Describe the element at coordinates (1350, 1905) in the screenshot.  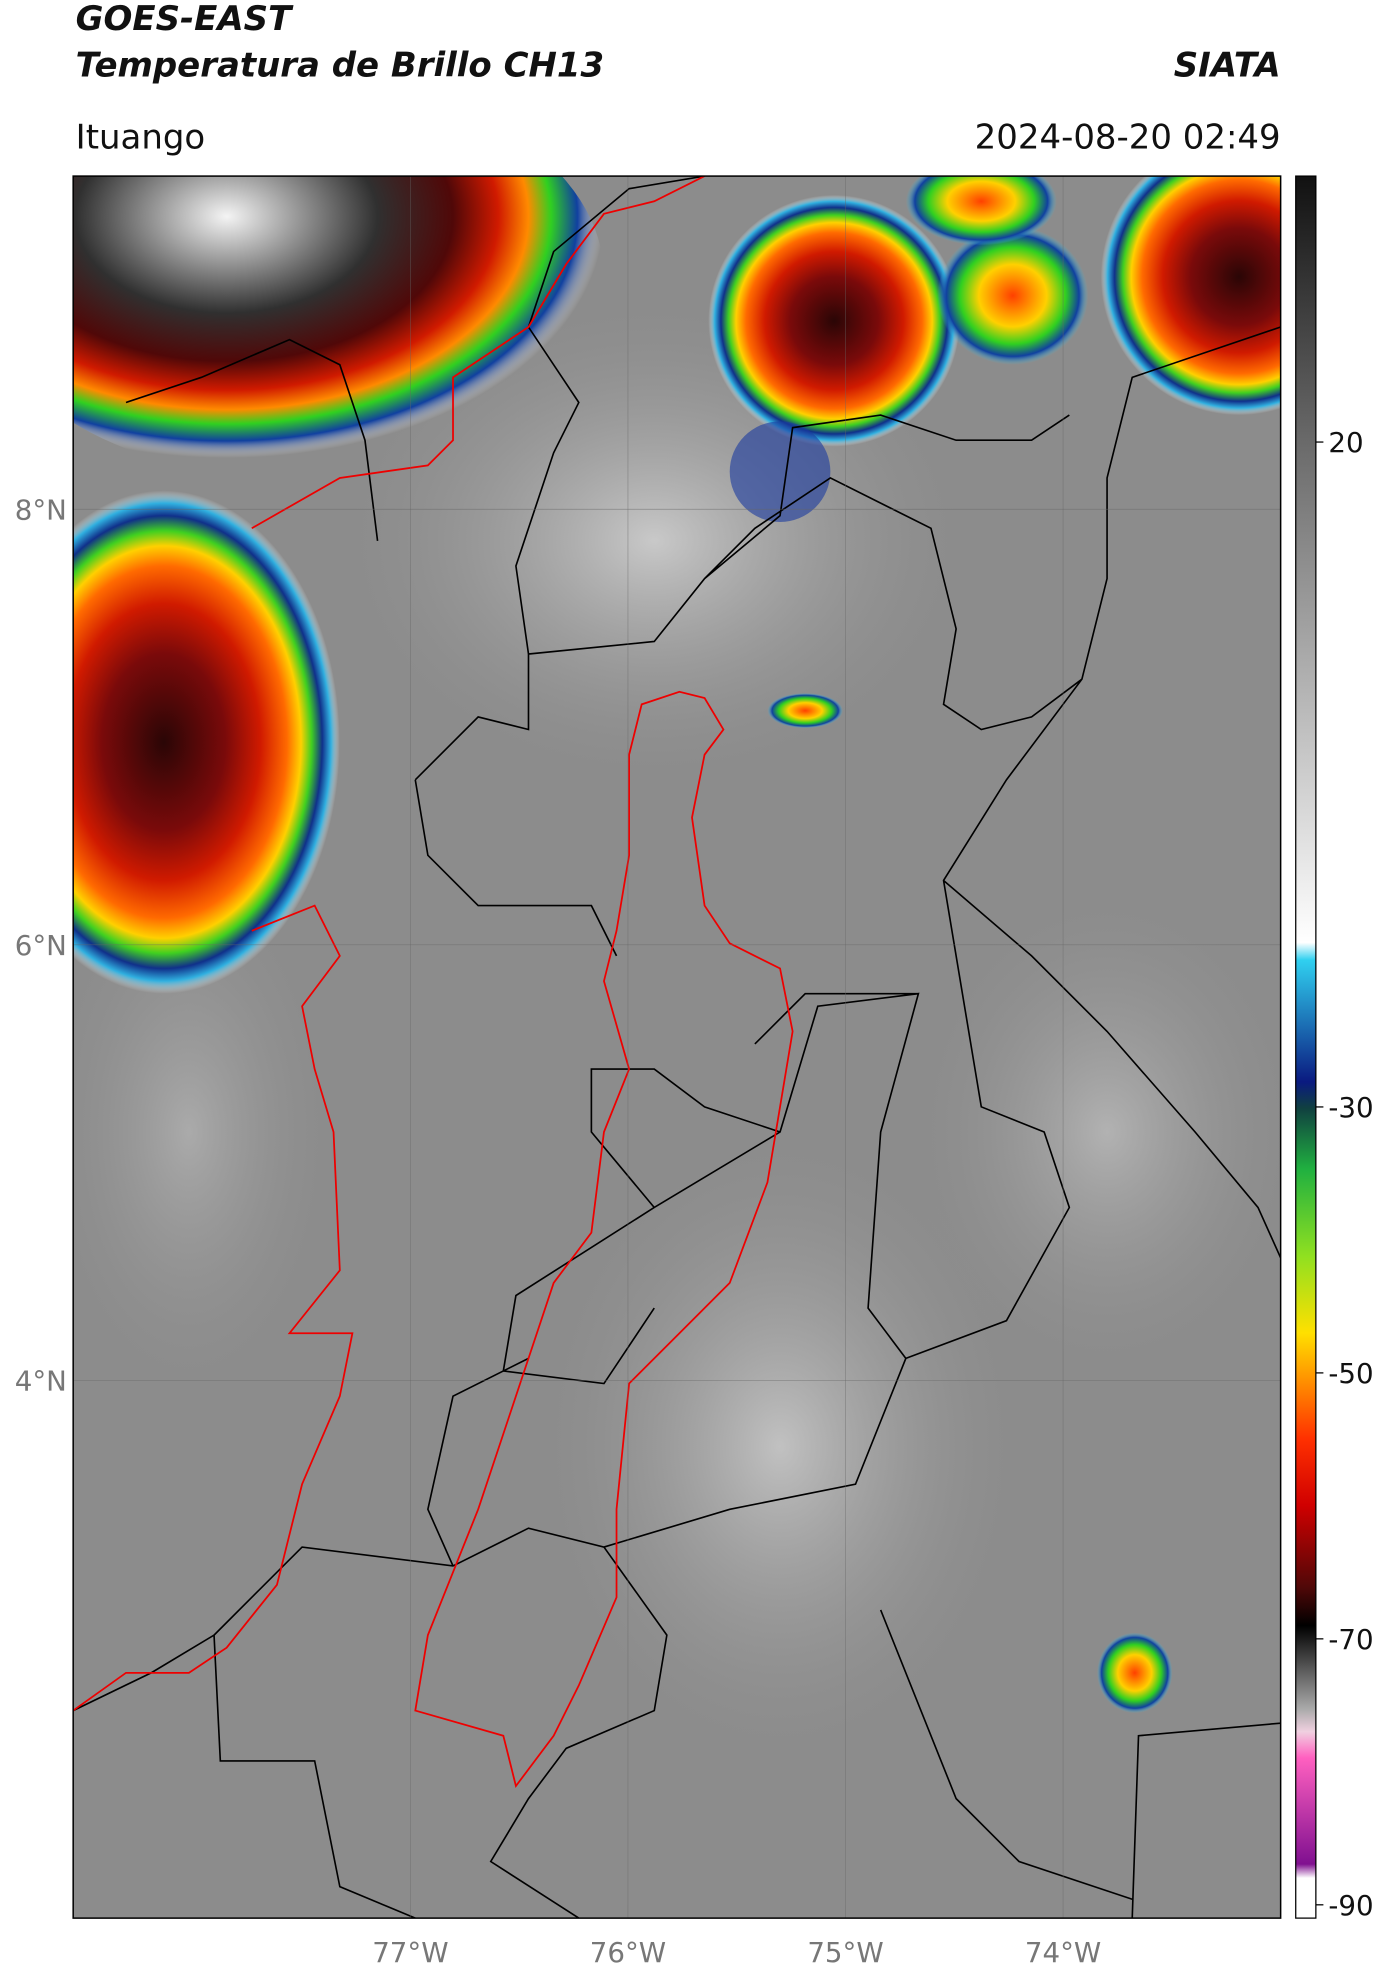
I see `colorbar-tick-label: -90` at that location.